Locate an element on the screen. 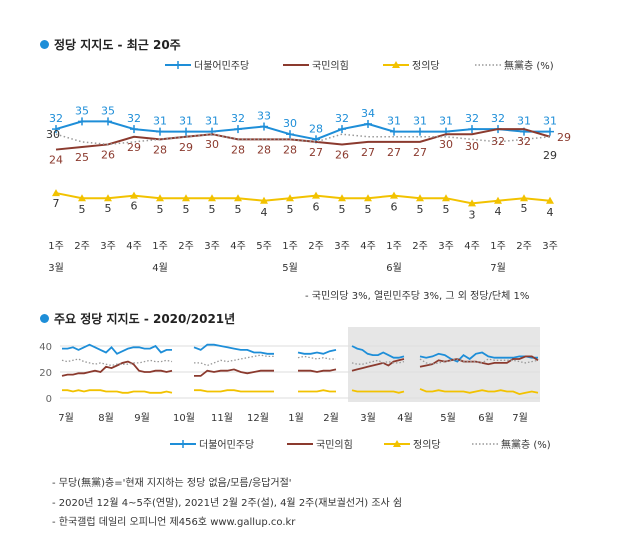 This screenshot has height=554, width=628. chart1-ppp-label-3: 29 is located at coordinates (134, 147).